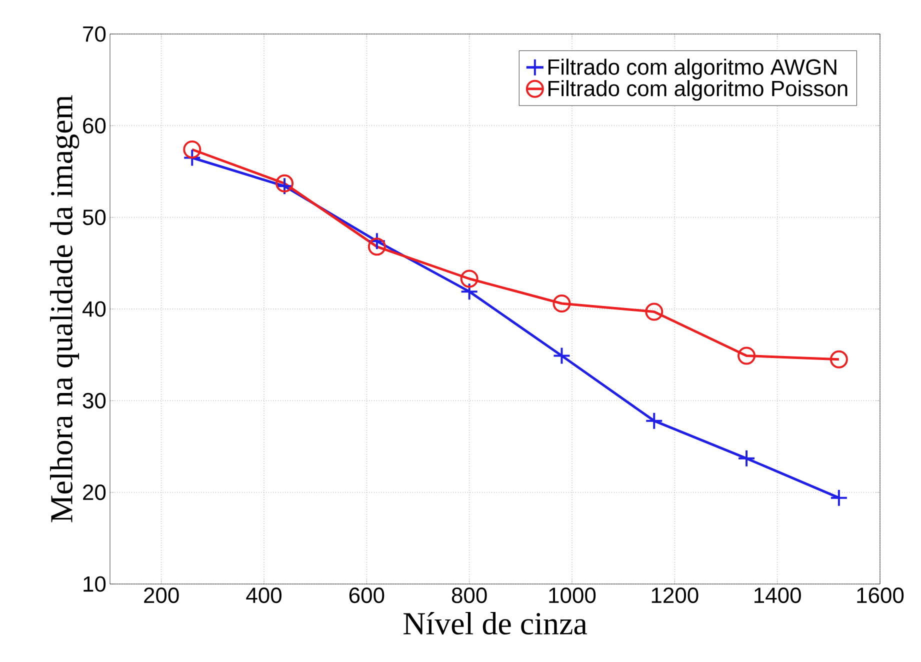  What do you see at coordinates (94, 218) in the screenshot?
I see `y-tick-label: 50` at bounding box center [94, 218].